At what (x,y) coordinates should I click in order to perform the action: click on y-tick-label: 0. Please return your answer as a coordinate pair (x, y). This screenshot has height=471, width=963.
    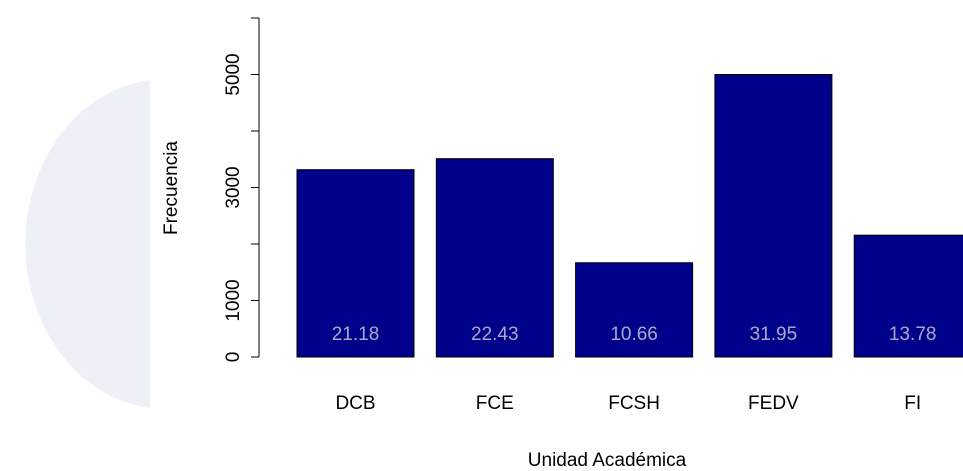
    Looking at the image, I should click on (233, 357).